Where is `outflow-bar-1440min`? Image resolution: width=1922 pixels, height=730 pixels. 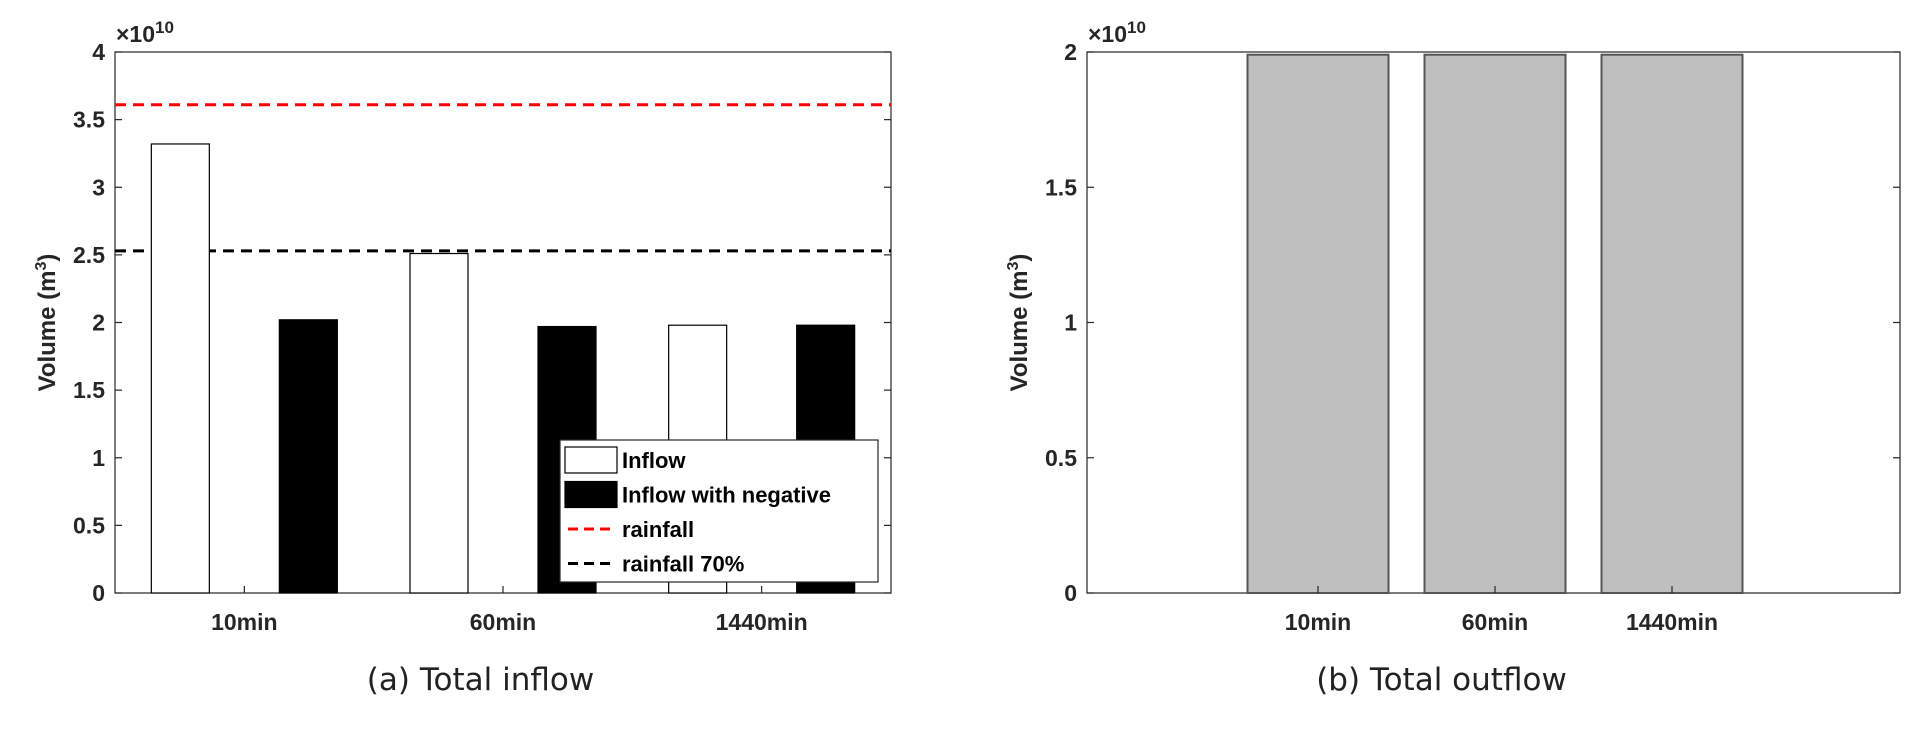
outflow-bar-1440min is located at coordinates (1672, 323).